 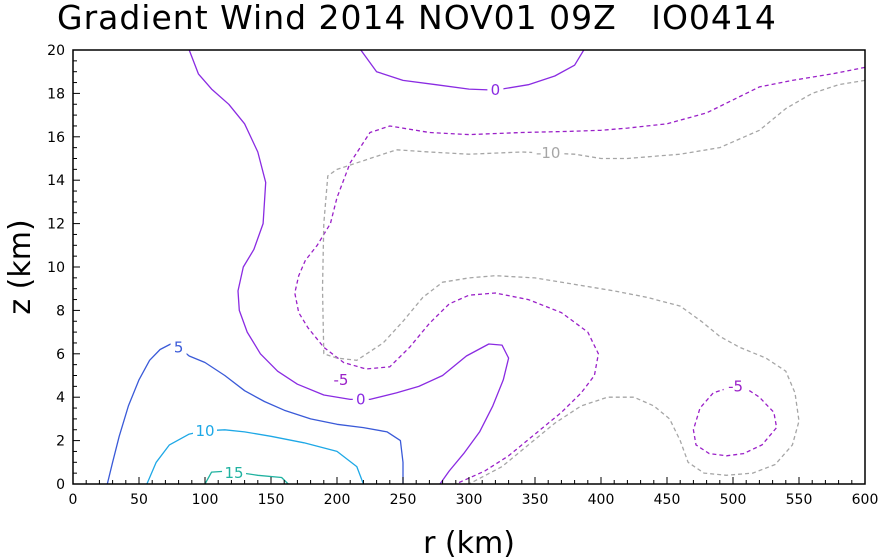 I want to click on contour-label-3: 0, so click(x=361, y=399).